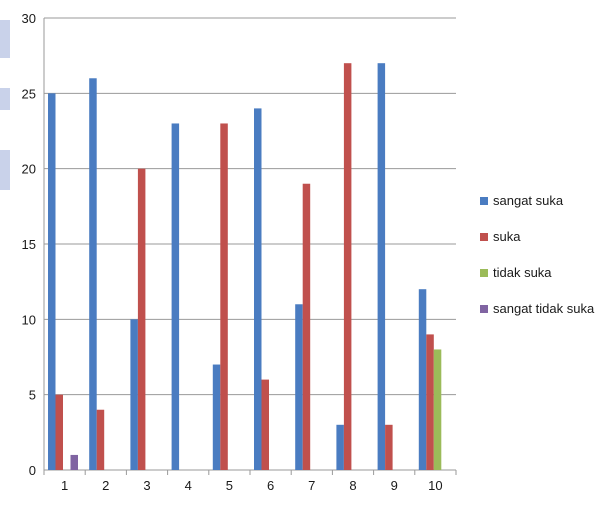  I want to click on x-tick-label: 4, so click(188, 485).